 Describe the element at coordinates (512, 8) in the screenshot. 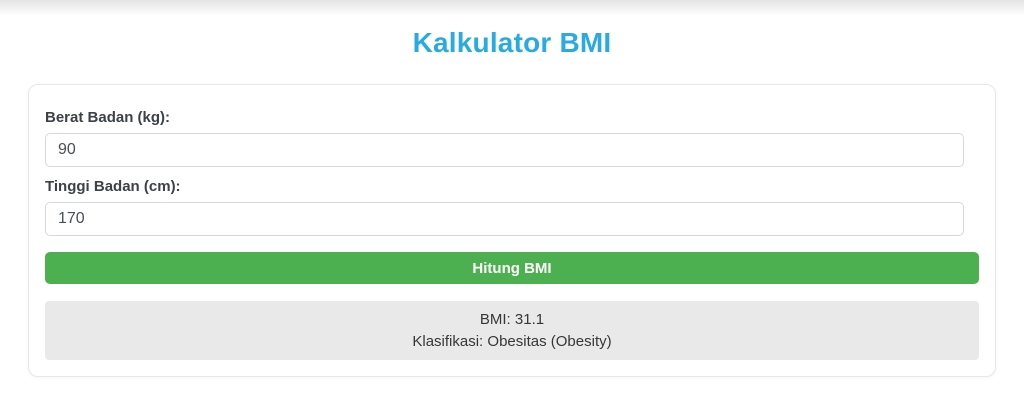

I see `top-scroll-shadow` at that location.